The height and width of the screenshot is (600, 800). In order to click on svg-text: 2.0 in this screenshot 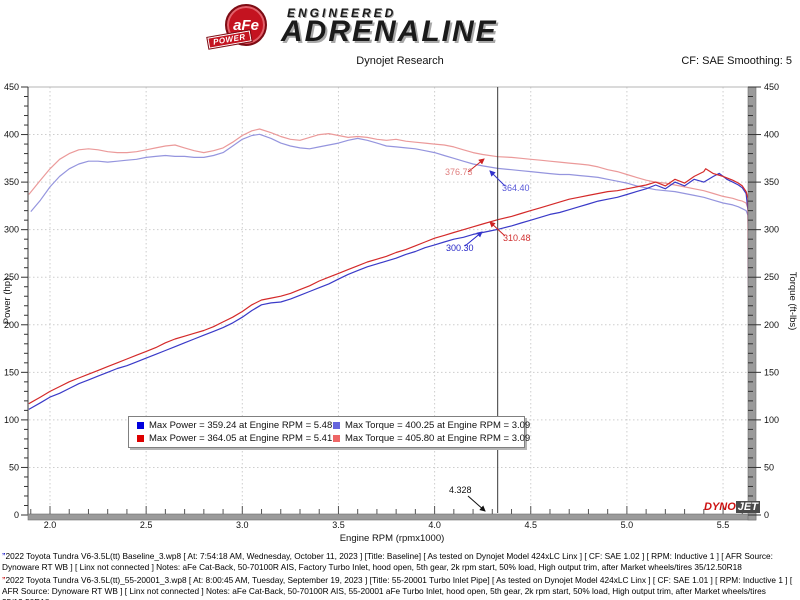, I will do `click(50, 525)`.